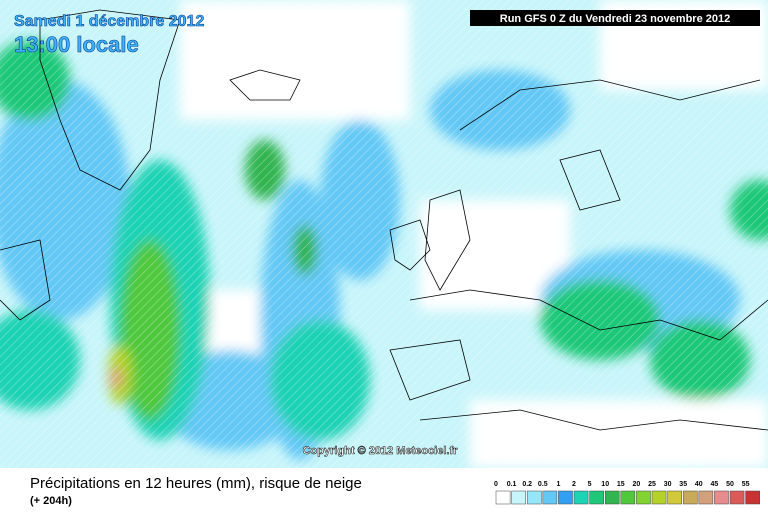 This screenshot has width=768, height=512. I want to click on legend-label: 0.2, so click(527, 484).